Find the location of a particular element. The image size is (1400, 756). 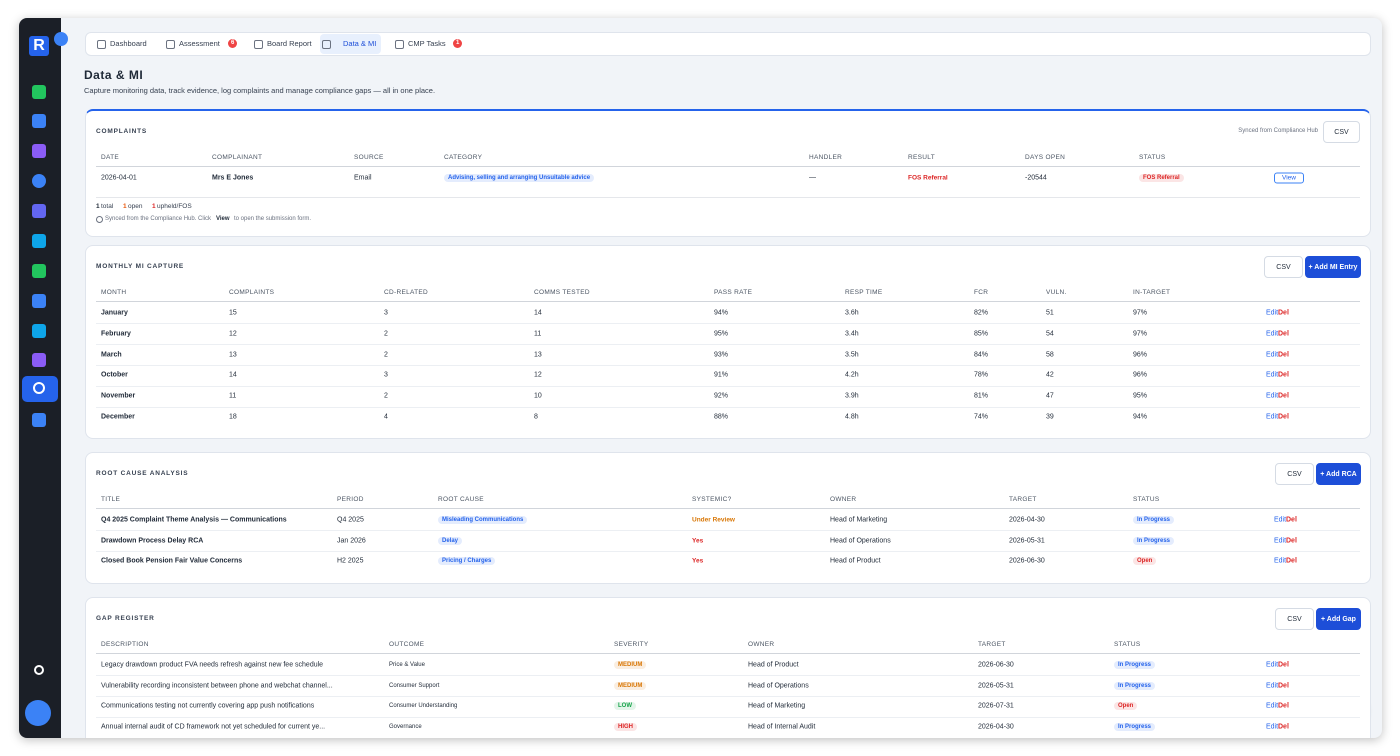

column-header: STATUS is located at coordinates (1152, 157).